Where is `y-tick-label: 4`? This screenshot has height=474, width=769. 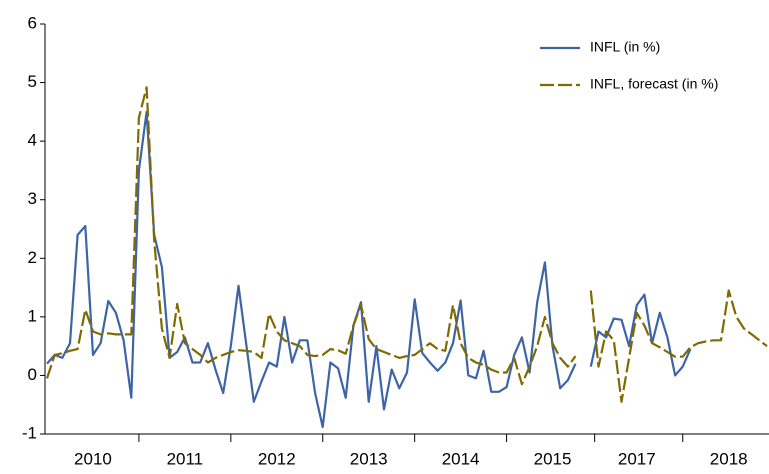
y-tick-label: 4 is located at coordinates (32, 140).